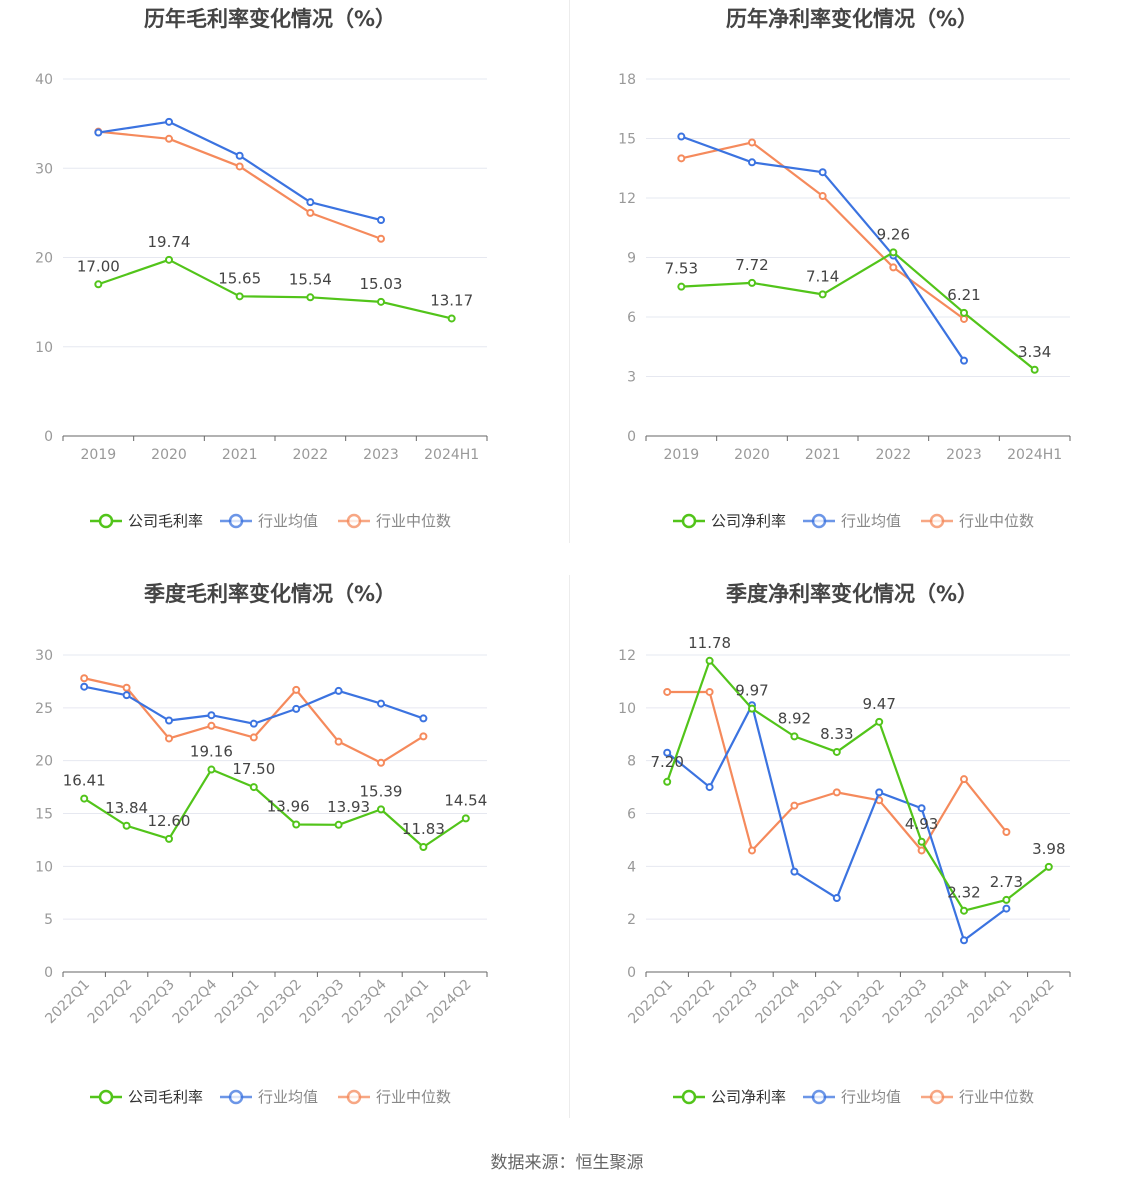 Image resolution: width=1134 pixels, height=1188 pixels. I want to click on panel-divider-top, so click(569, 271).